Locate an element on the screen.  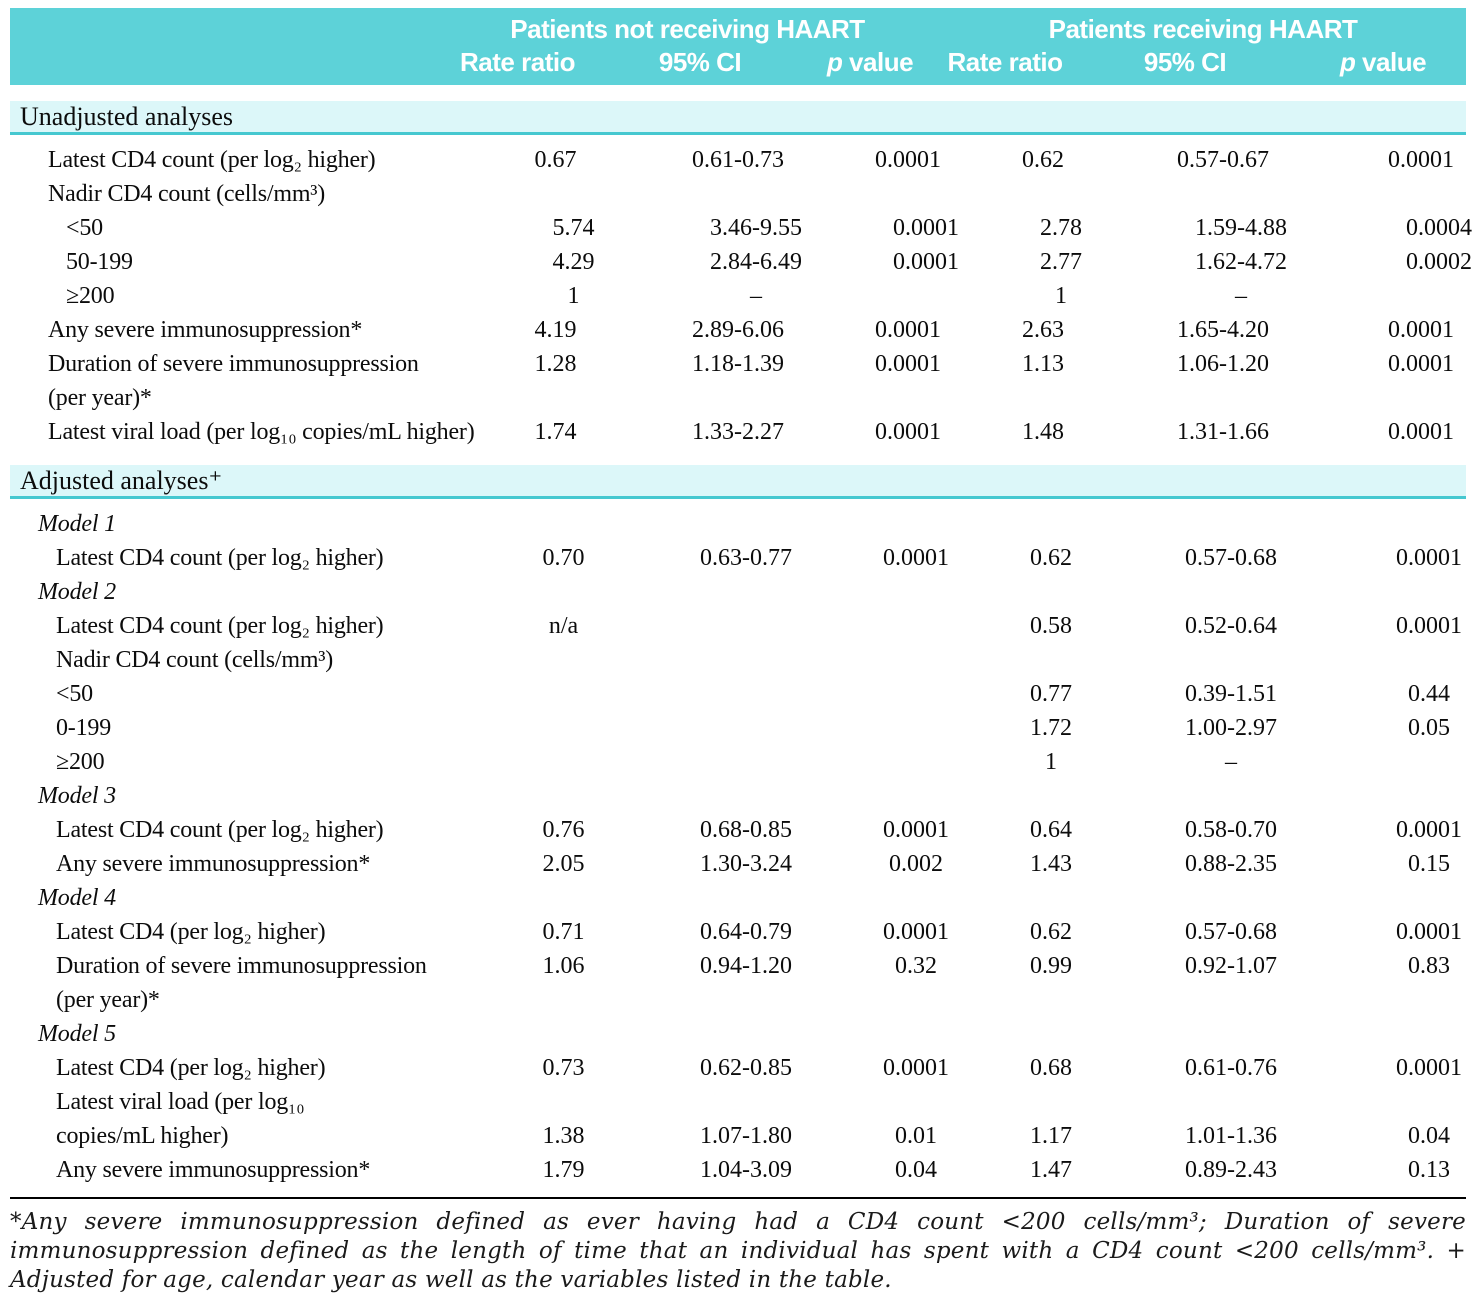
rate-ratio-haart: 1 is located at coordinates (1051, 762).